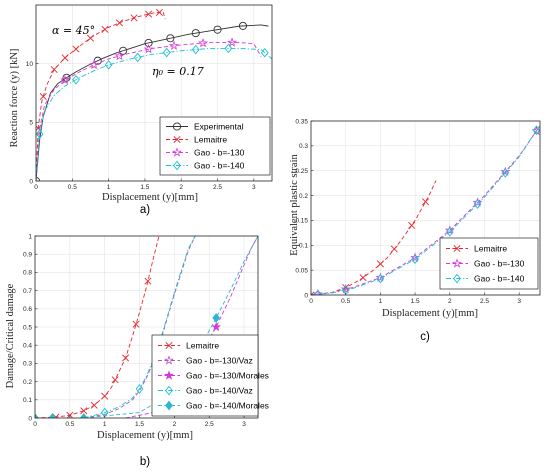 This screenshot has height=474, width=550. What do you see at coordinates (210, 140) in the screenshot?
I see `a-legend-entry-label: Lemaitre` at bounding box center [210, 140].